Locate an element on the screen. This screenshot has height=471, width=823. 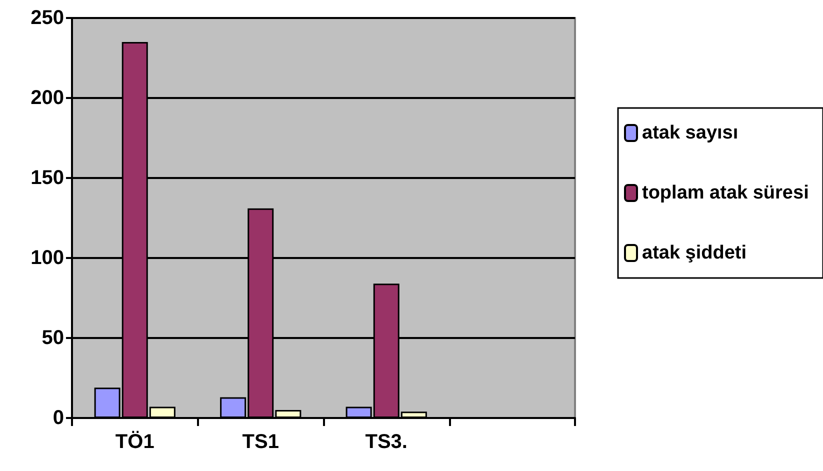
x-tick-label: TS3. is located at coordinates (386, 442).